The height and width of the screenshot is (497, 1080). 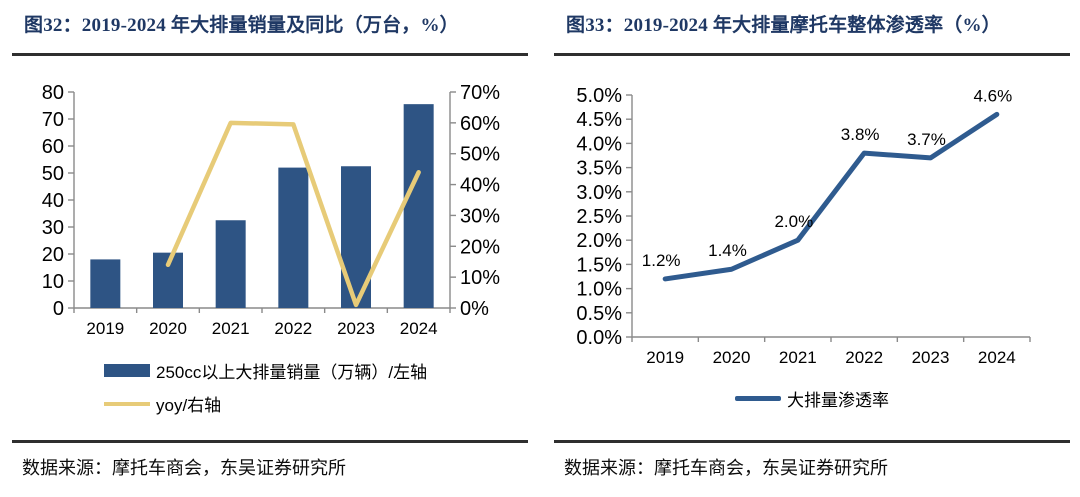 I want to click on svg-text: 10, so click(x=53, y=282).